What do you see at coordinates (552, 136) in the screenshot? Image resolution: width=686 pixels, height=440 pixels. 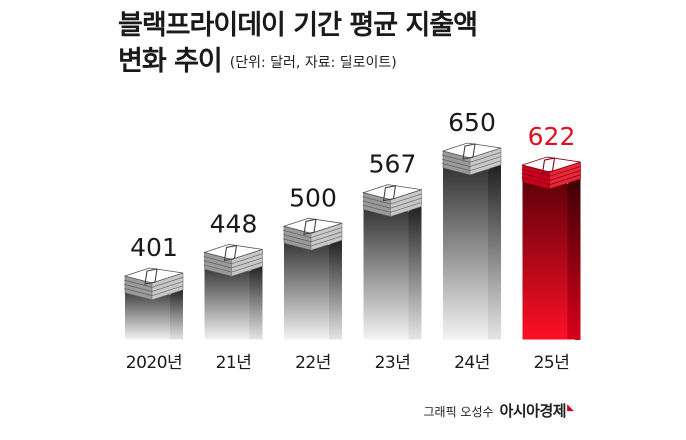 I see `data-label: 622` at bounding box center [552, 136].